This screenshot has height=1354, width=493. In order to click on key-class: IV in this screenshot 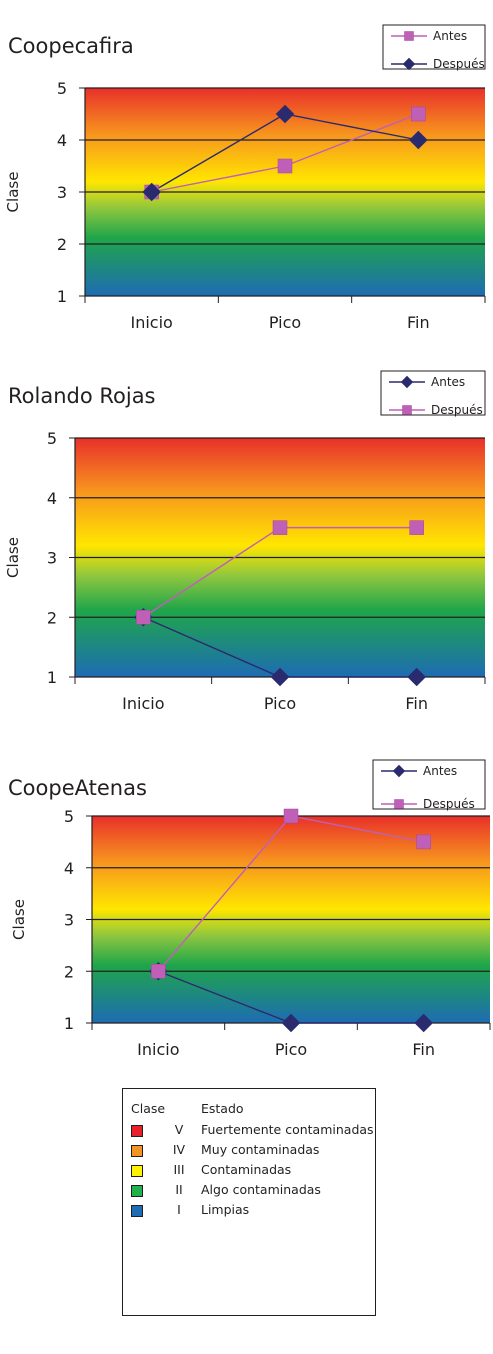, I will do `click(179, 1149)`.